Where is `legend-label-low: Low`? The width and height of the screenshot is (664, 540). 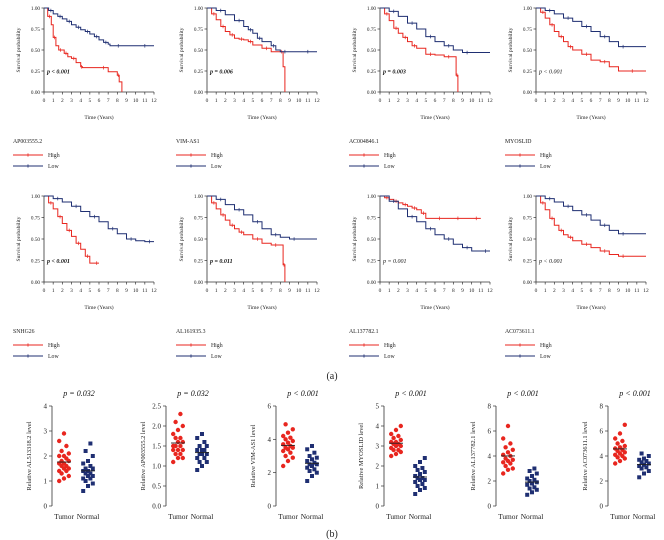 legend-label-low: Low is located at coordinates (545, 357).